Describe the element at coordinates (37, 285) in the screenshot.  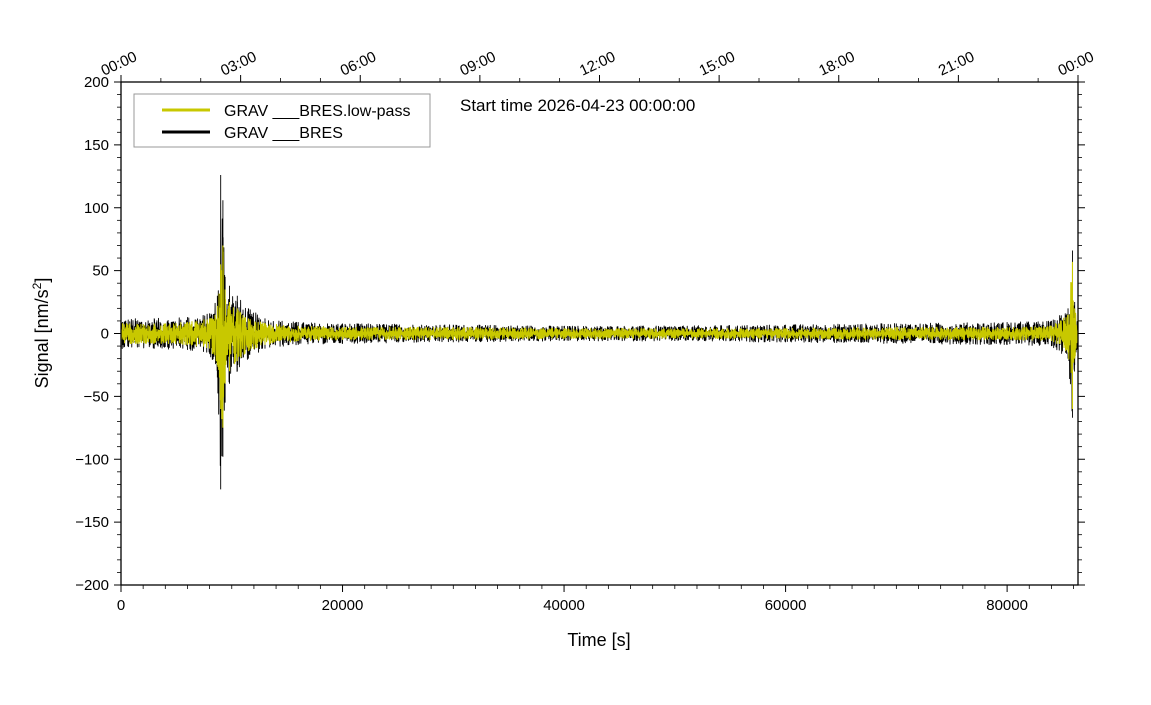
I see `y-axis-title-sup: 2` at that location.